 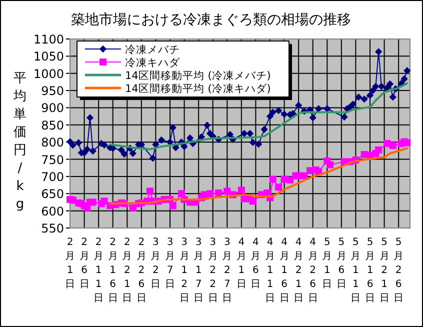 What do you see at coordinates (70, 263) in the screenshot?
I see `x-tick-label: 2月1日` at bounding box center [70, 263].